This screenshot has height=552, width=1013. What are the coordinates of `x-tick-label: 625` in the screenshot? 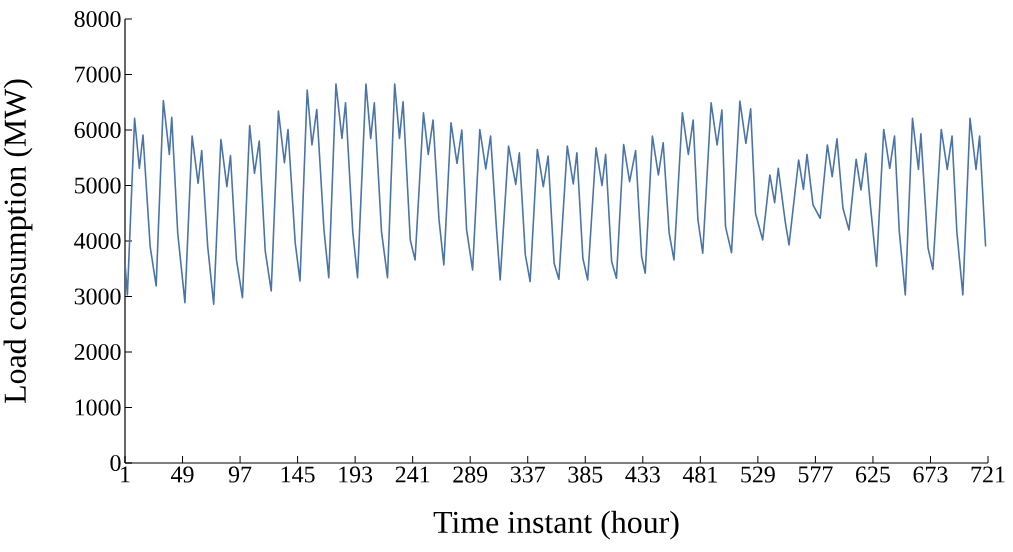 It's located at (873, 474).